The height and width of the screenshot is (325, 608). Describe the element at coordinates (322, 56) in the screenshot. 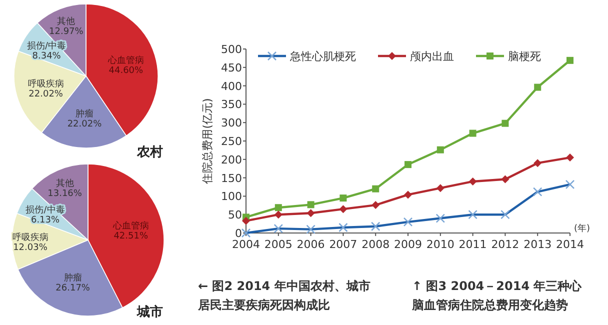

I see `legend-label: 急性心肌梗死` at that location.